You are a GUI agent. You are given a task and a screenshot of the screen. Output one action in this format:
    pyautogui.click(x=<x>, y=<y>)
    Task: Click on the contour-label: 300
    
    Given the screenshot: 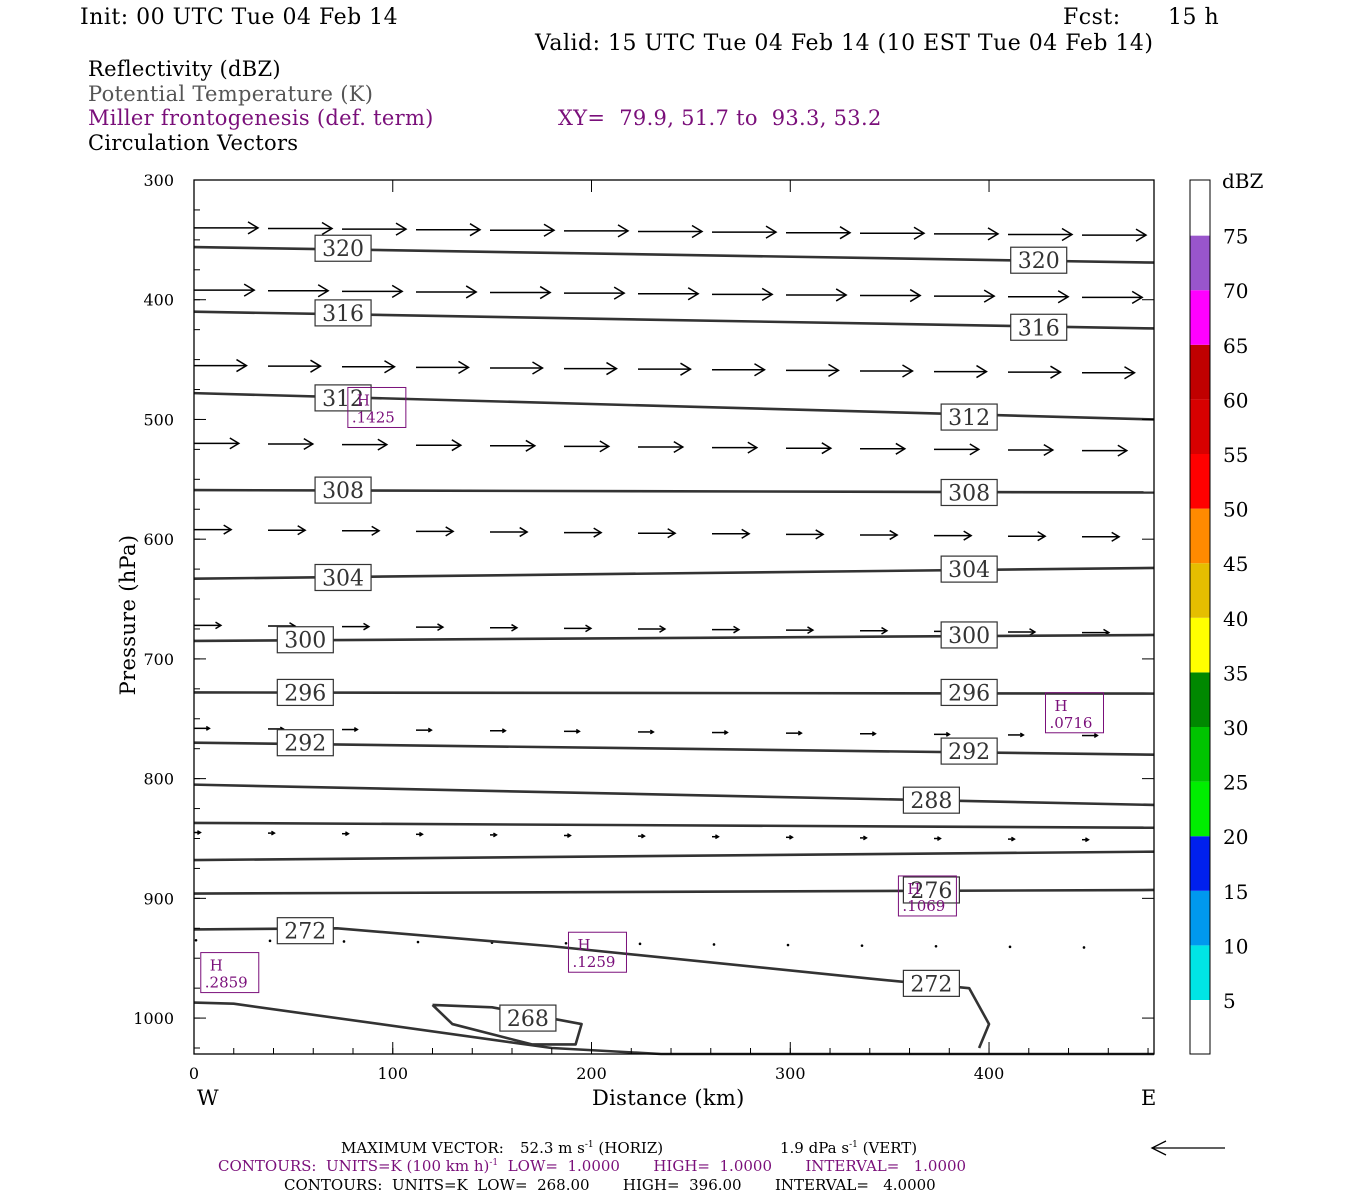 What is the action you would take?
    pyautogui.click(x=305, y=641)
    